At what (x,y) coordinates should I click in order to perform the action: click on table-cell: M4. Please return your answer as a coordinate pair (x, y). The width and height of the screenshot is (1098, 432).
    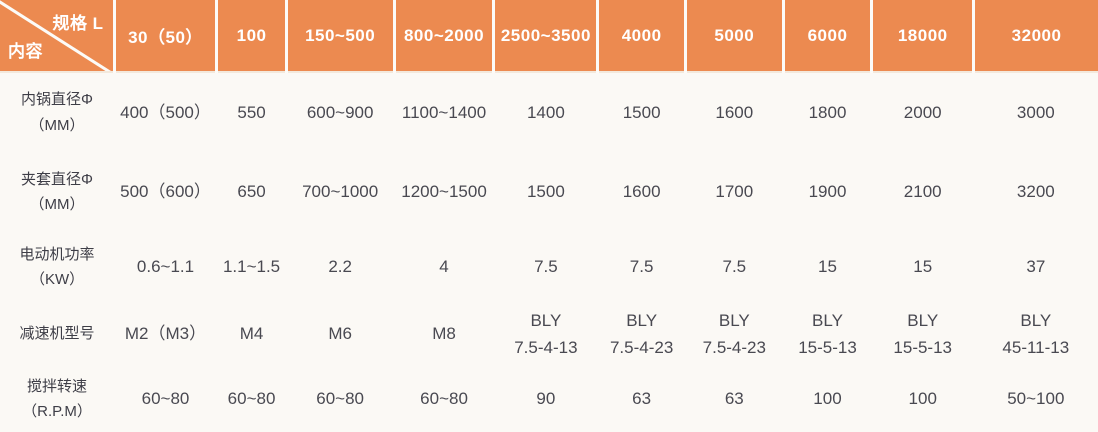
    Looking at the image, I should click on (251, 334).